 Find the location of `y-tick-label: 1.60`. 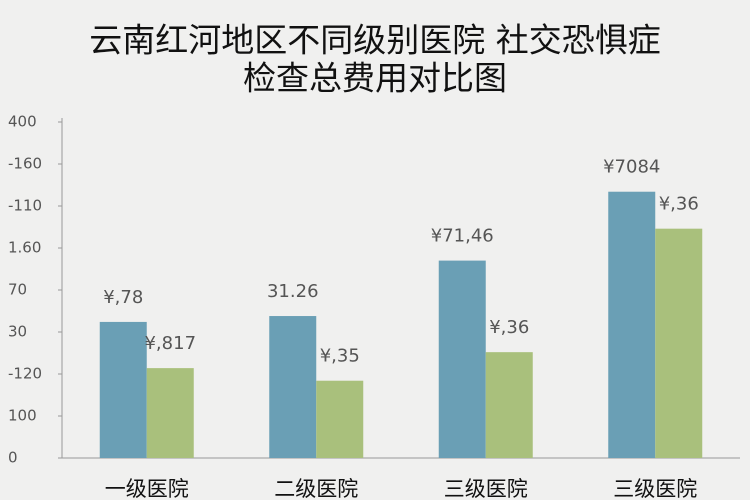

y-tick-label: 1.60 is located at coordinates (24, 248).